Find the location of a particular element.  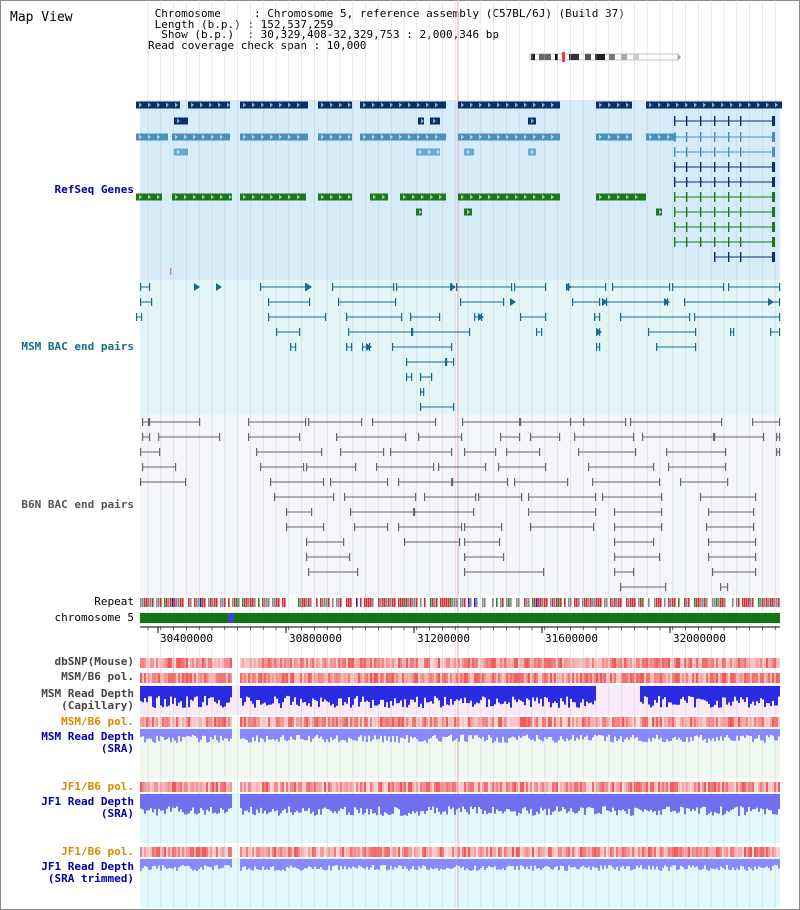

track-label-chromosome: chromosome 5 is located at coordinates (94, 617).